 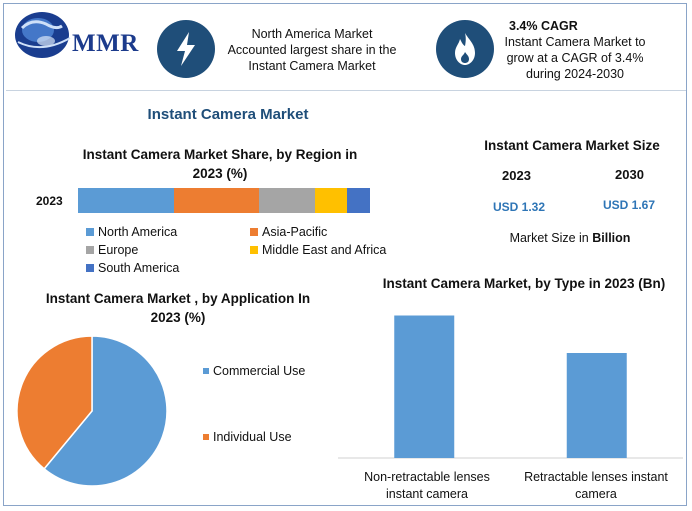 I want to click on type-x-label-nonretractable: Non-retractable lenses instant camera, so click(x=427, y=486).